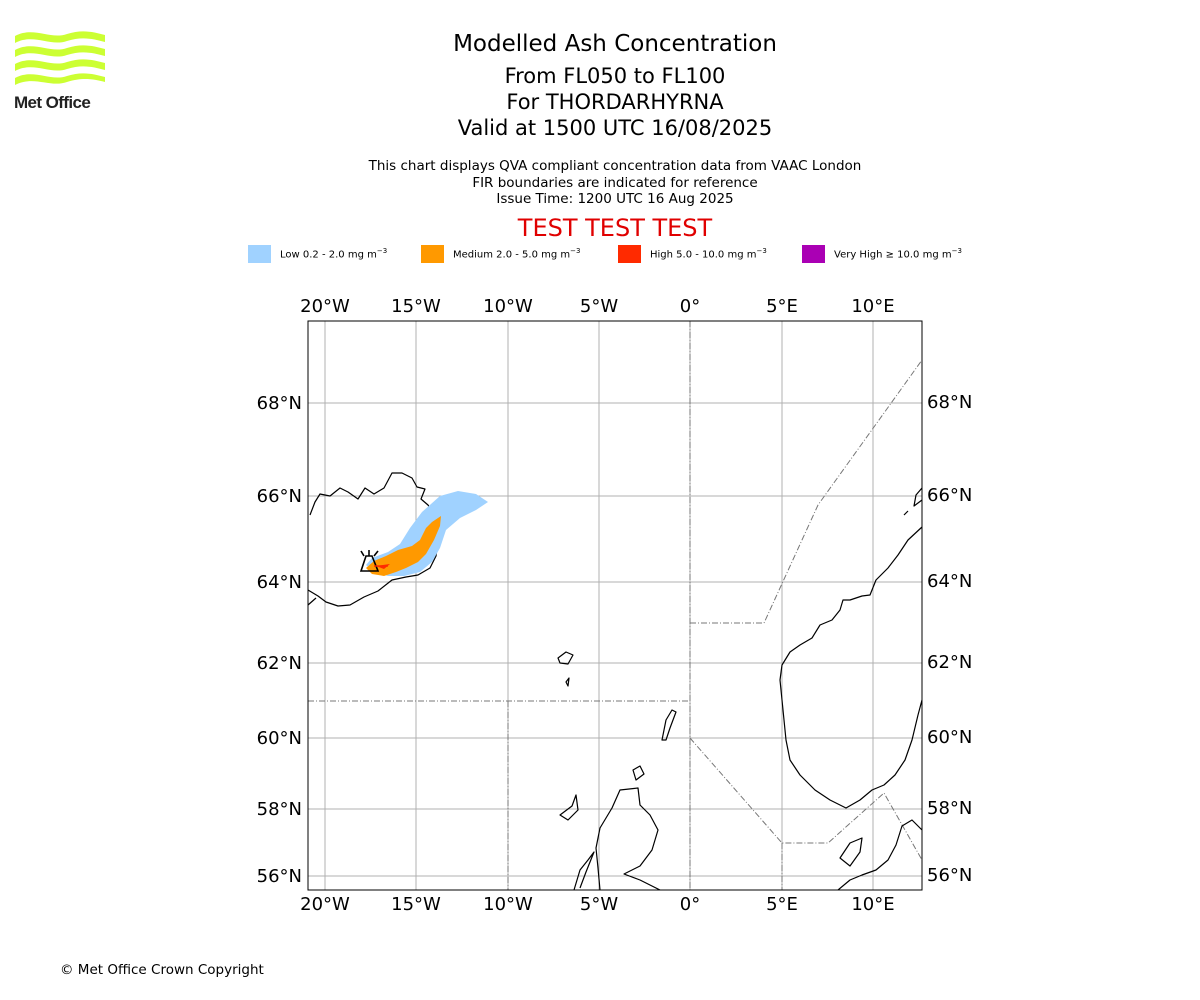 The height and width of the screenshot is (1000, 1200). I want to click on valid-time: Valid at 1500 UTC 16/08/2025, so click(615, 128).